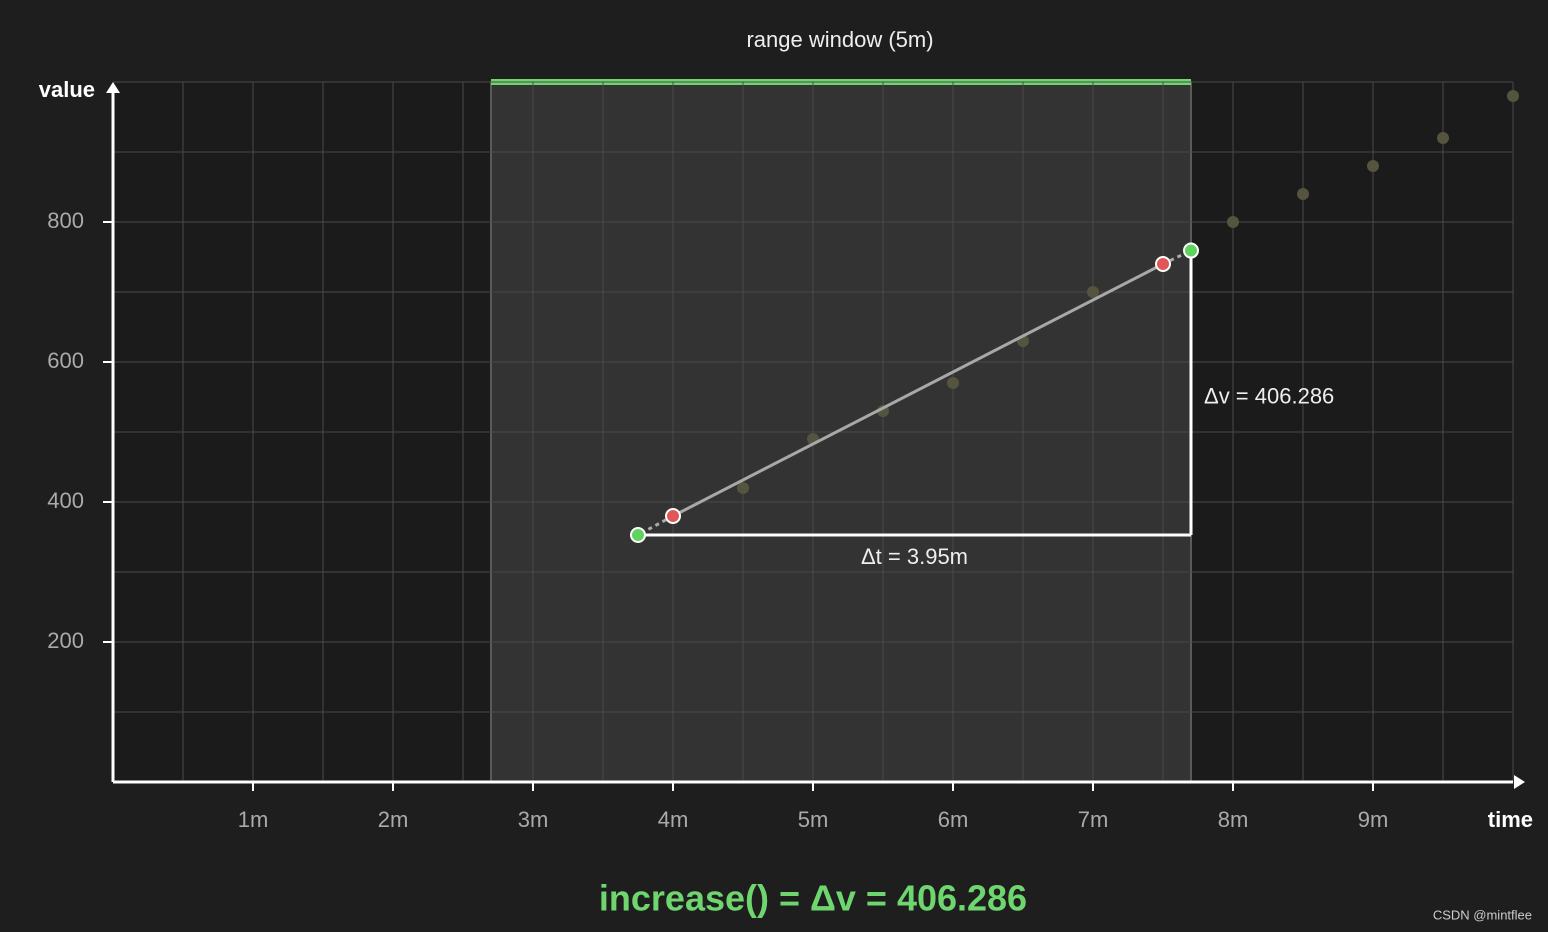  I want to click on y-tick-label: 400, so click(65, 500).